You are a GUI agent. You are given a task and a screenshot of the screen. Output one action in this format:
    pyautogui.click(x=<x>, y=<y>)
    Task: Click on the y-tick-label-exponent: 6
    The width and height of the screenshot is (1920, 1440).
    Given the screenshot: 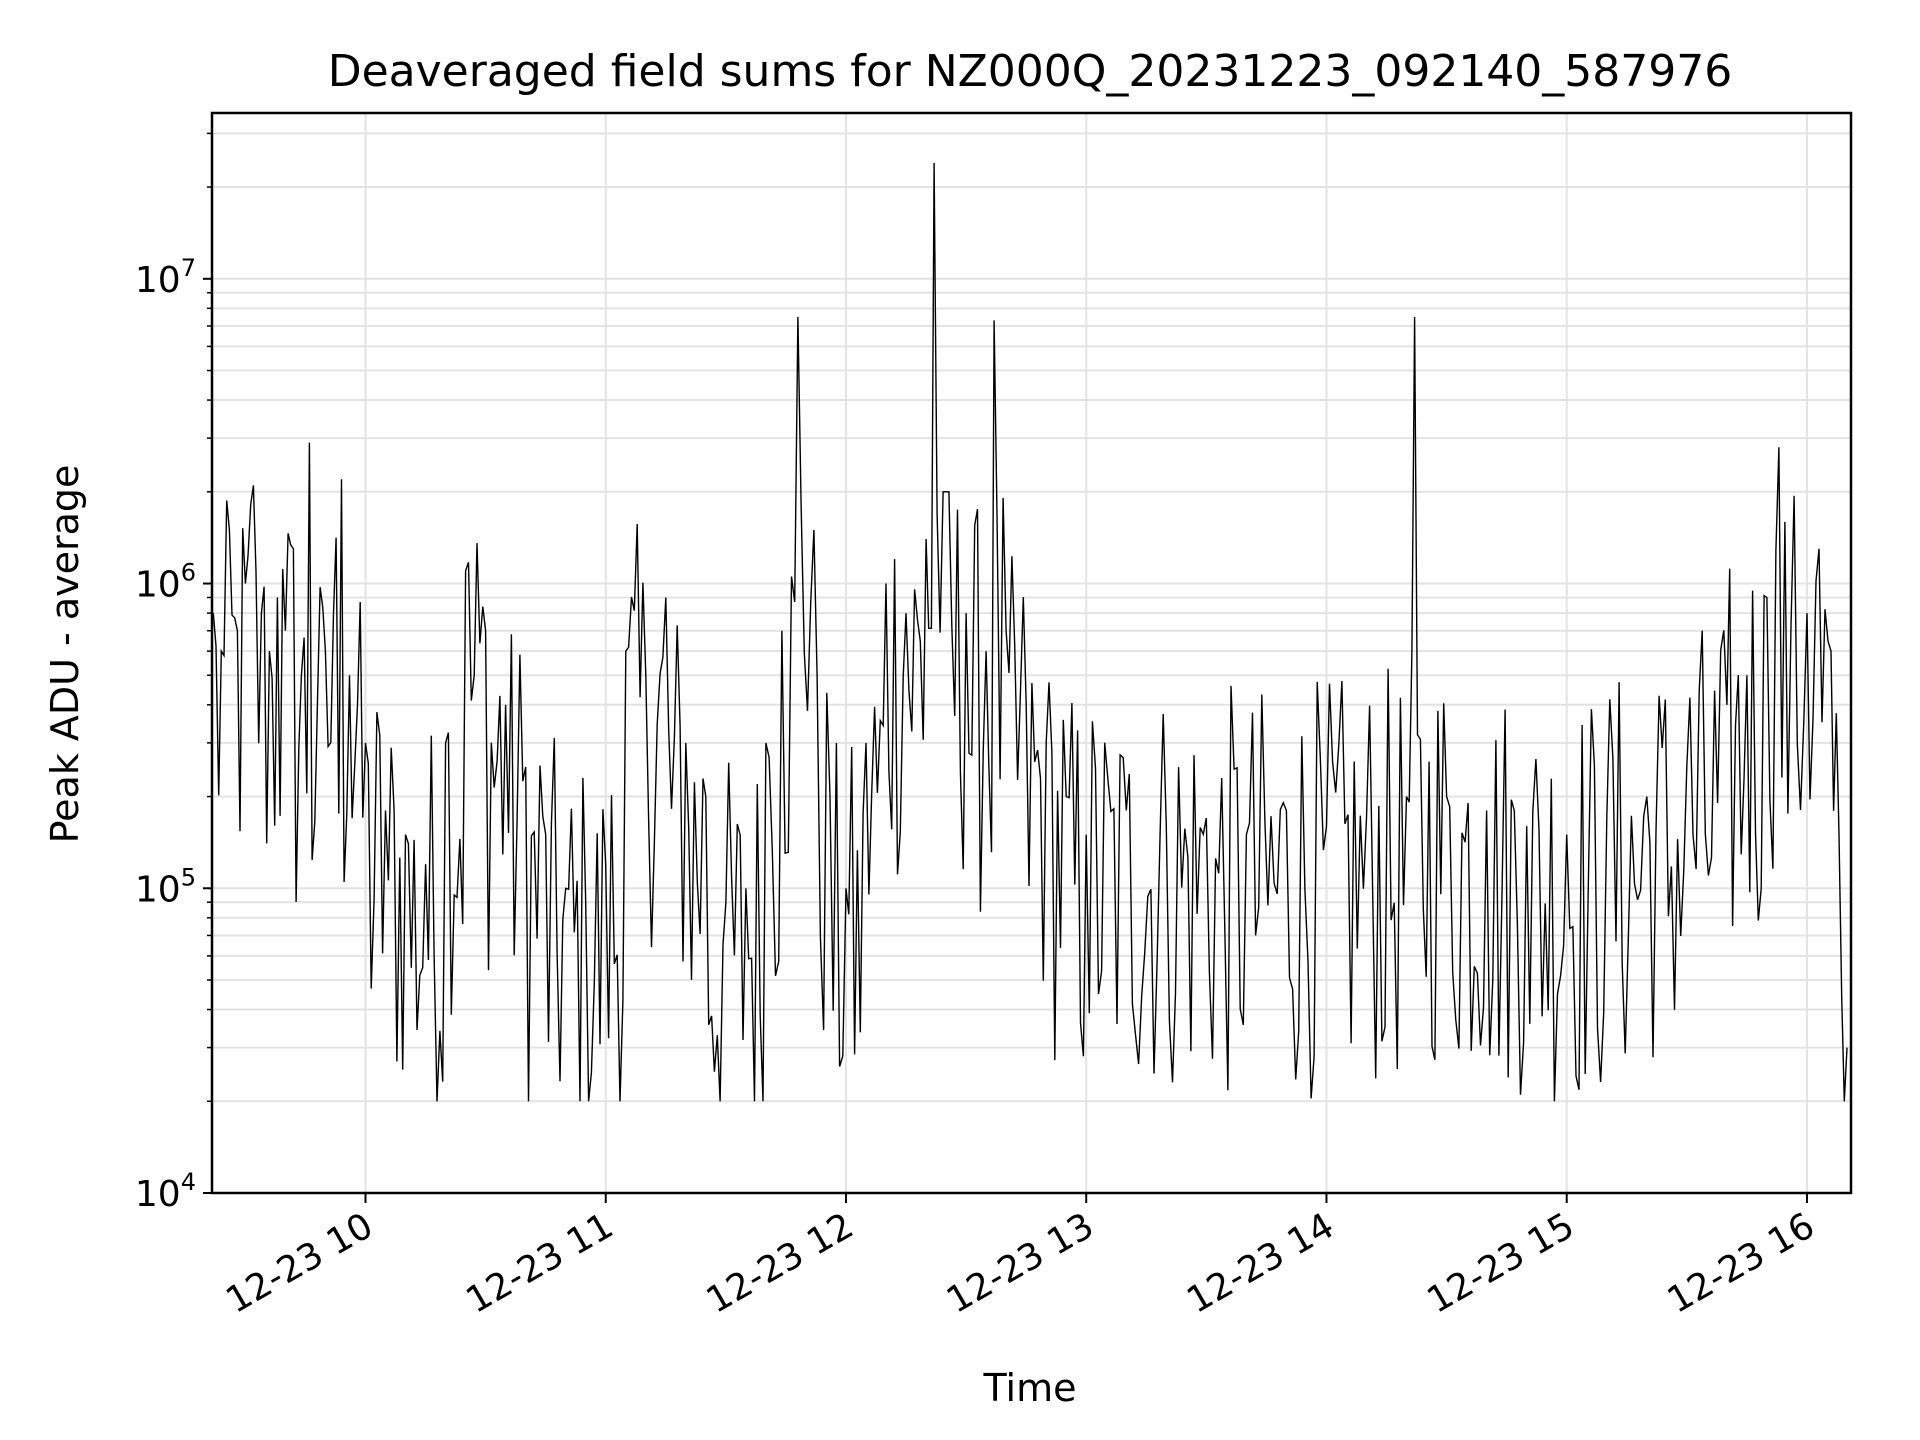 What is the action you would take?
    pyautogui.click(x=188, y=573)
    